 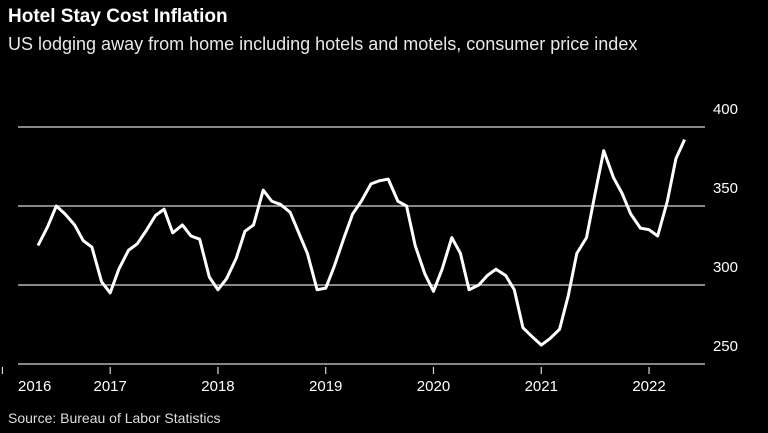 I want to click on x-tick-label: 2019, so click(x=325, y=386).